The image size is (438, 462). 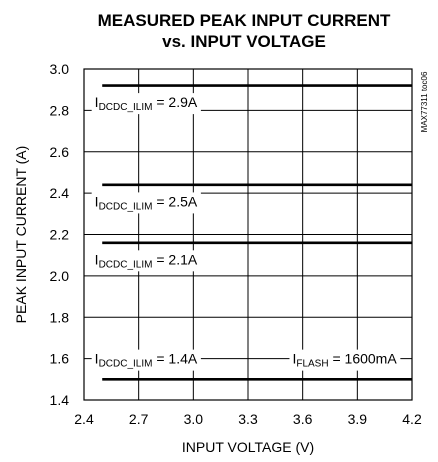 What do you see at coordinates (174, 201) in the screenshot?
I see `annotation-value: = 2.5A` at bounding box center [174, 201].